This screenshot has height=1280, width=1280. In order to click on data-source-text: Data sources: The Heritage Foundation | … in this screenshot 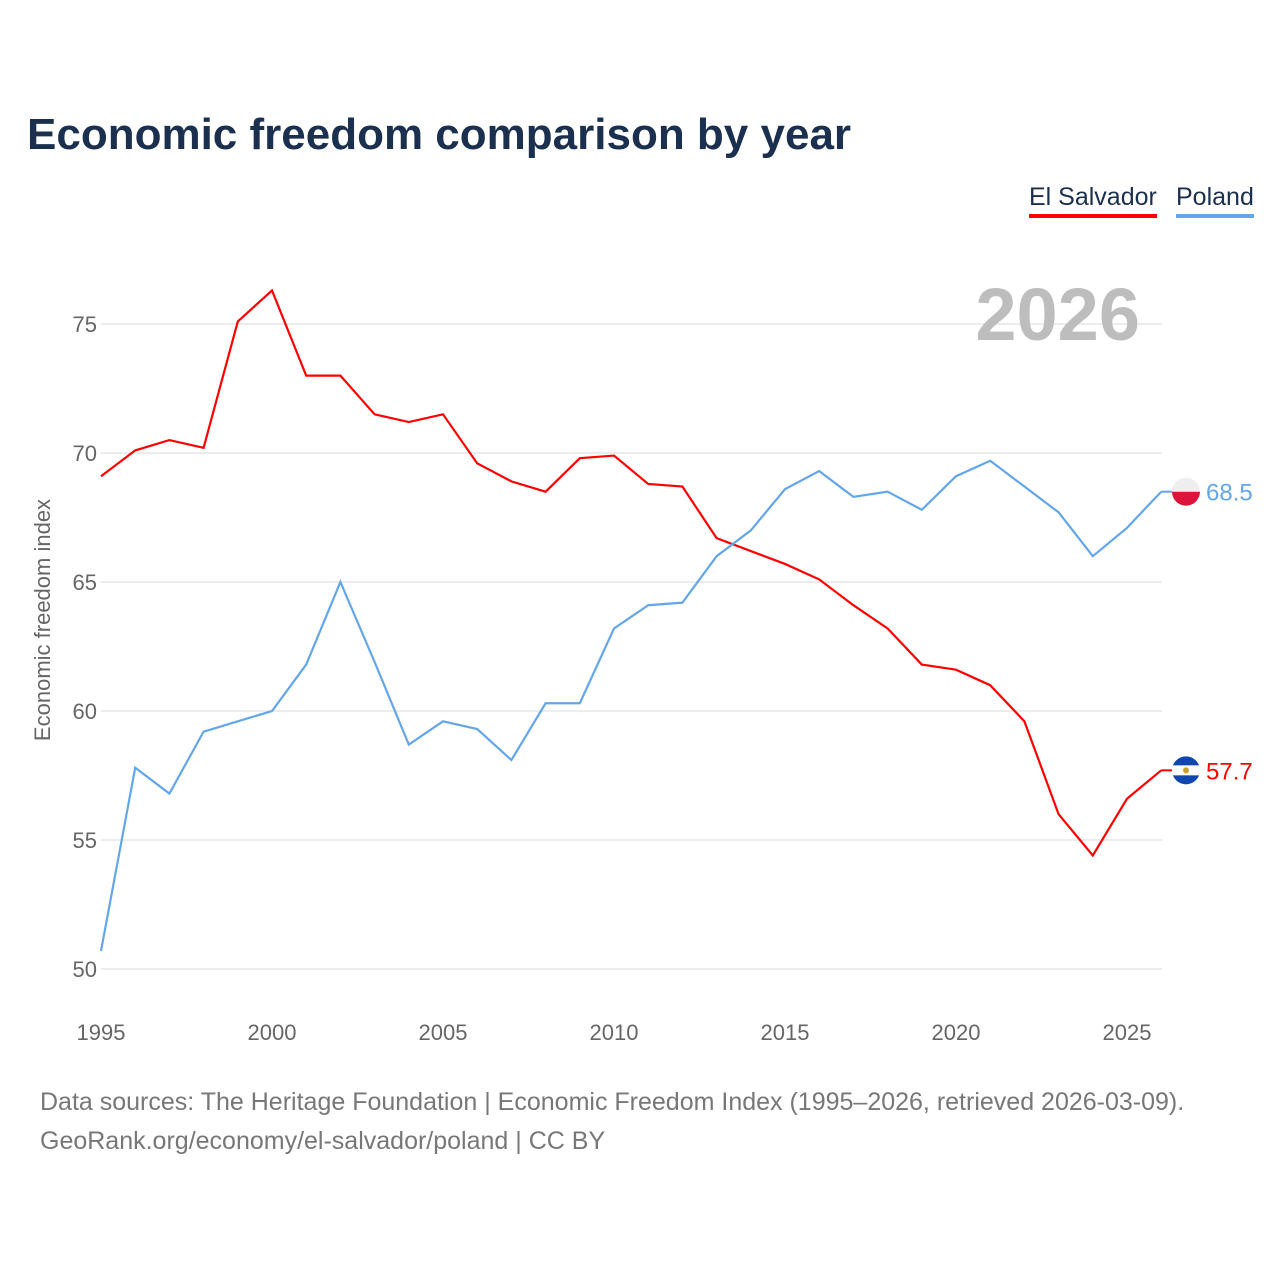, I will do `click(612, 1102)`.